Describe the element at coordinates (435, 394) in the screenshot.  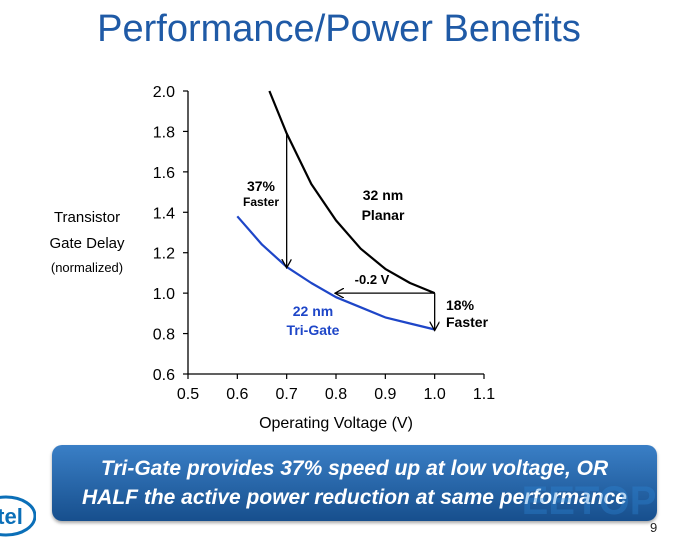
I see `x-tick-label: 1.0` at that location.